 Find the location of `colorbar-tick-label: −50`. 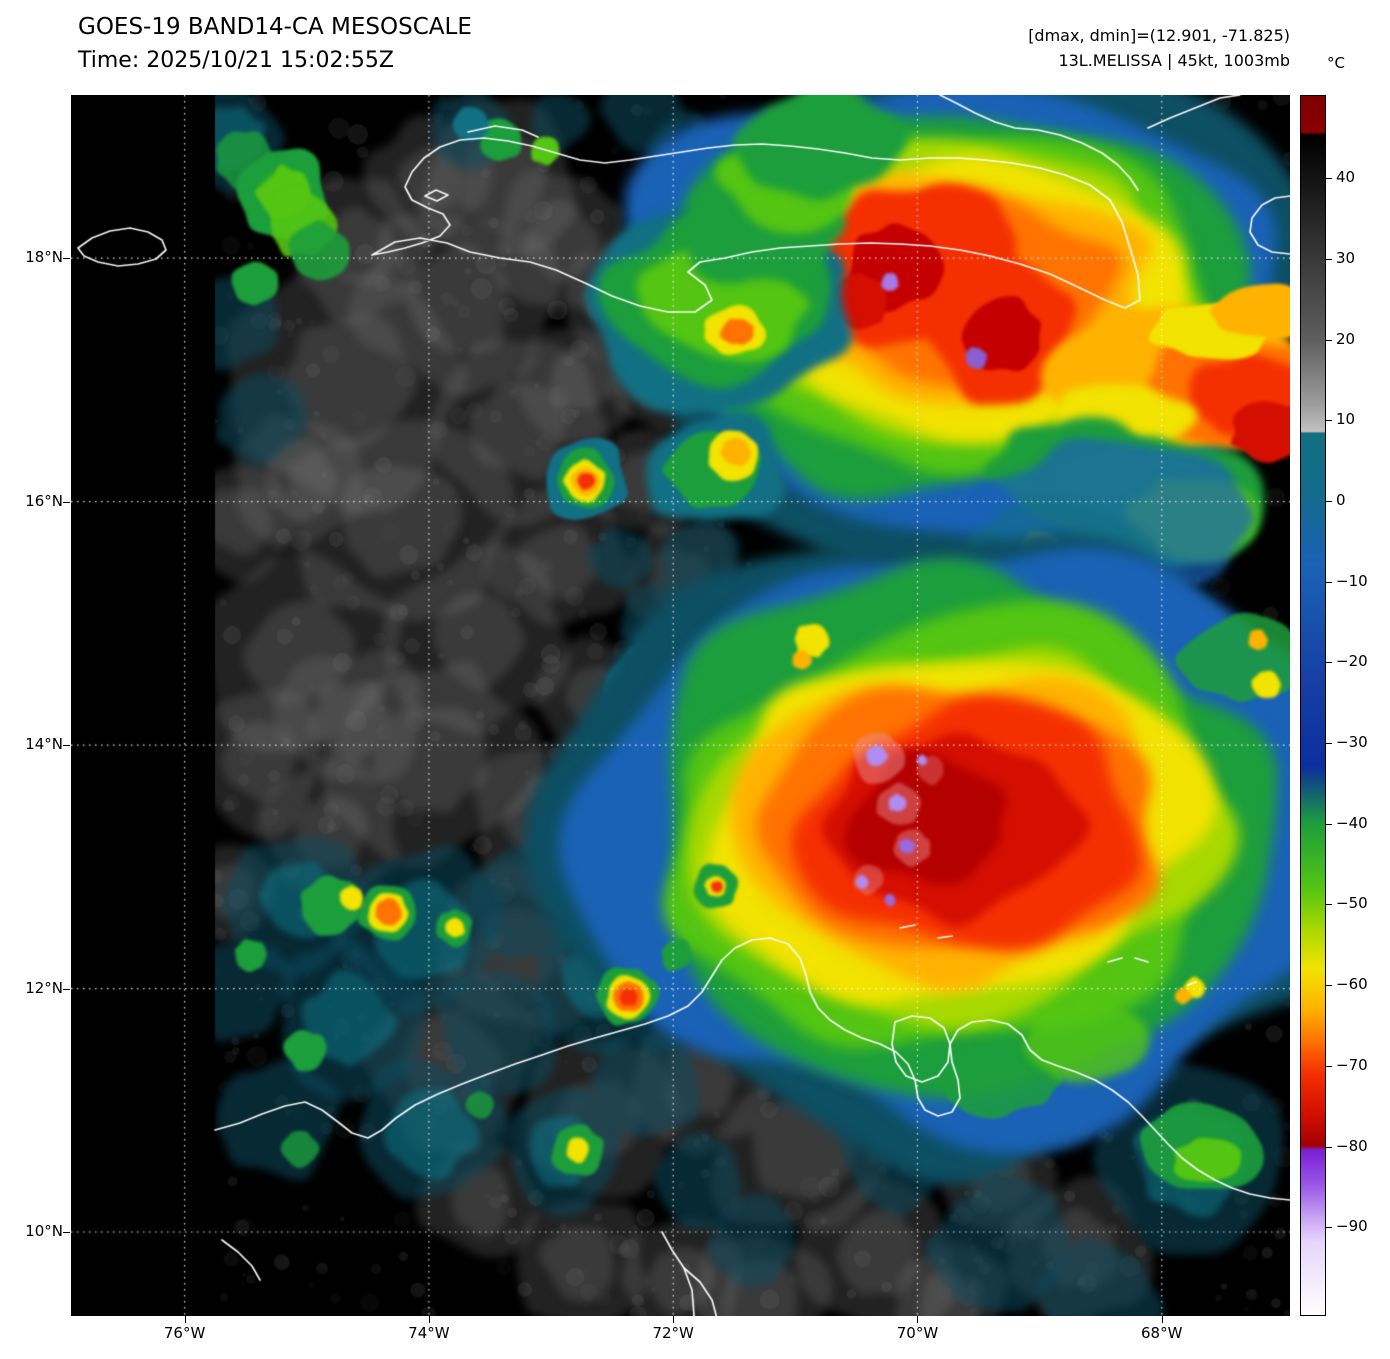

colorbar-tick-label: −50 is located at coordinates (1352, 903).